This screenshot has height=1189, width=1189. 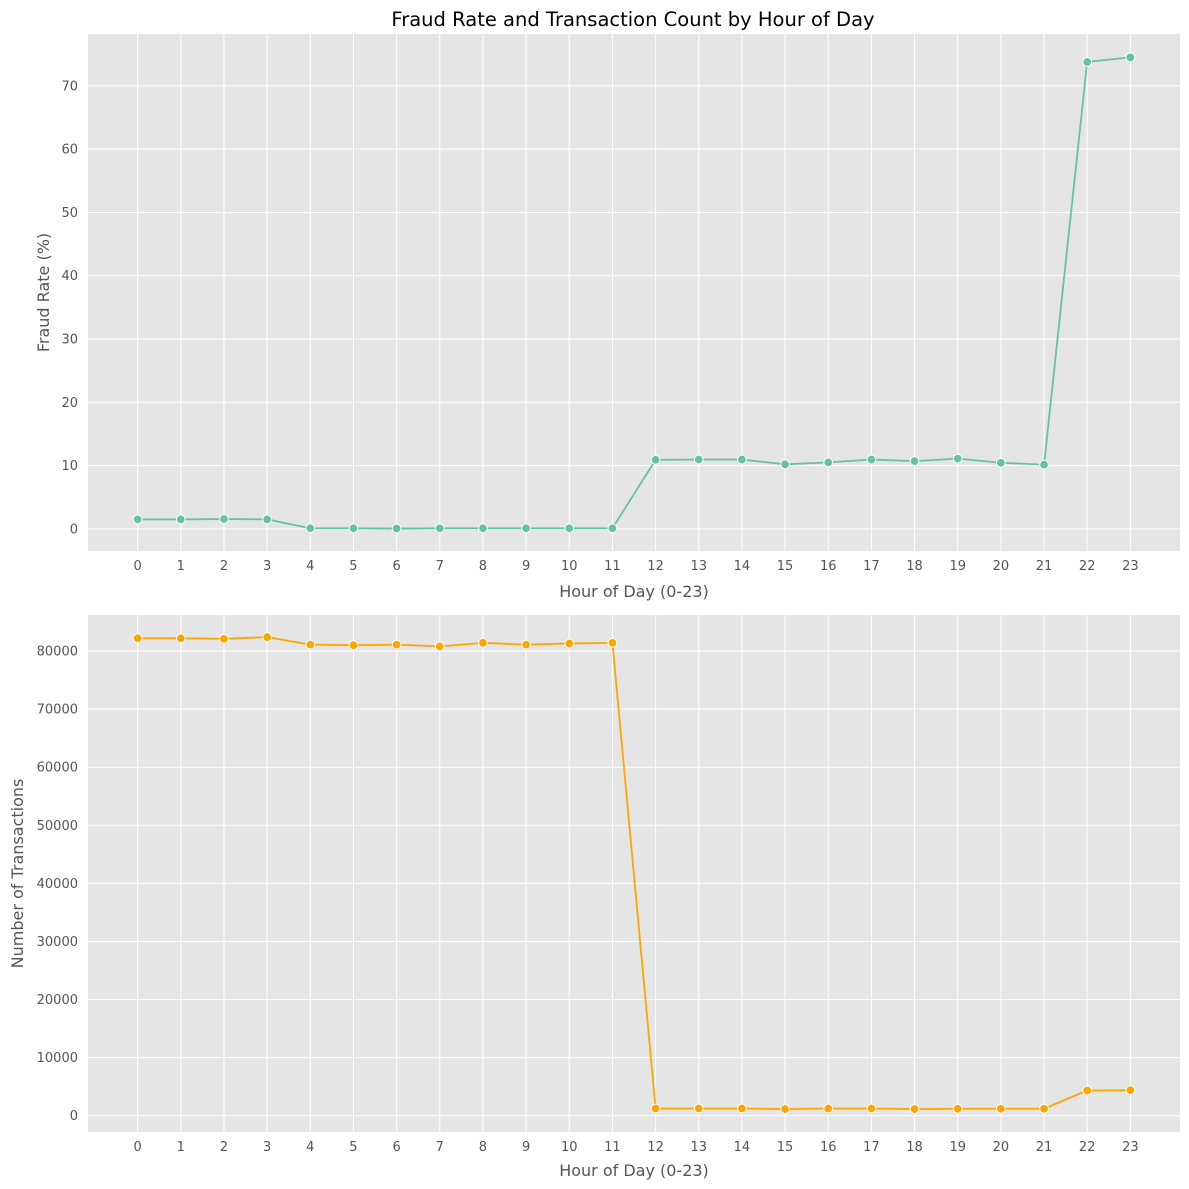 I want to click on y-tick-label: 20, so click(x=69, y=403).